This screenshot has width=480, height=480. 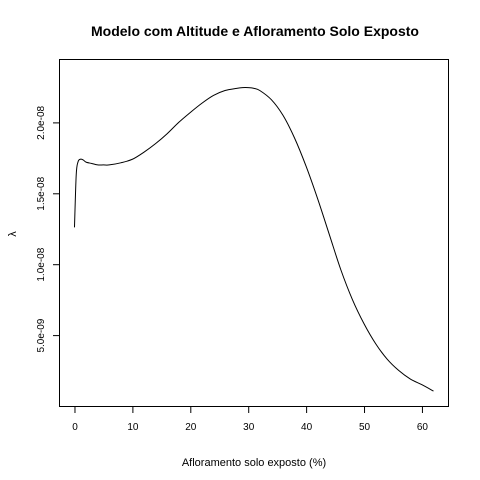 I want to click on y-tick-label: 1.0e-08, so click(x=41, y=264).